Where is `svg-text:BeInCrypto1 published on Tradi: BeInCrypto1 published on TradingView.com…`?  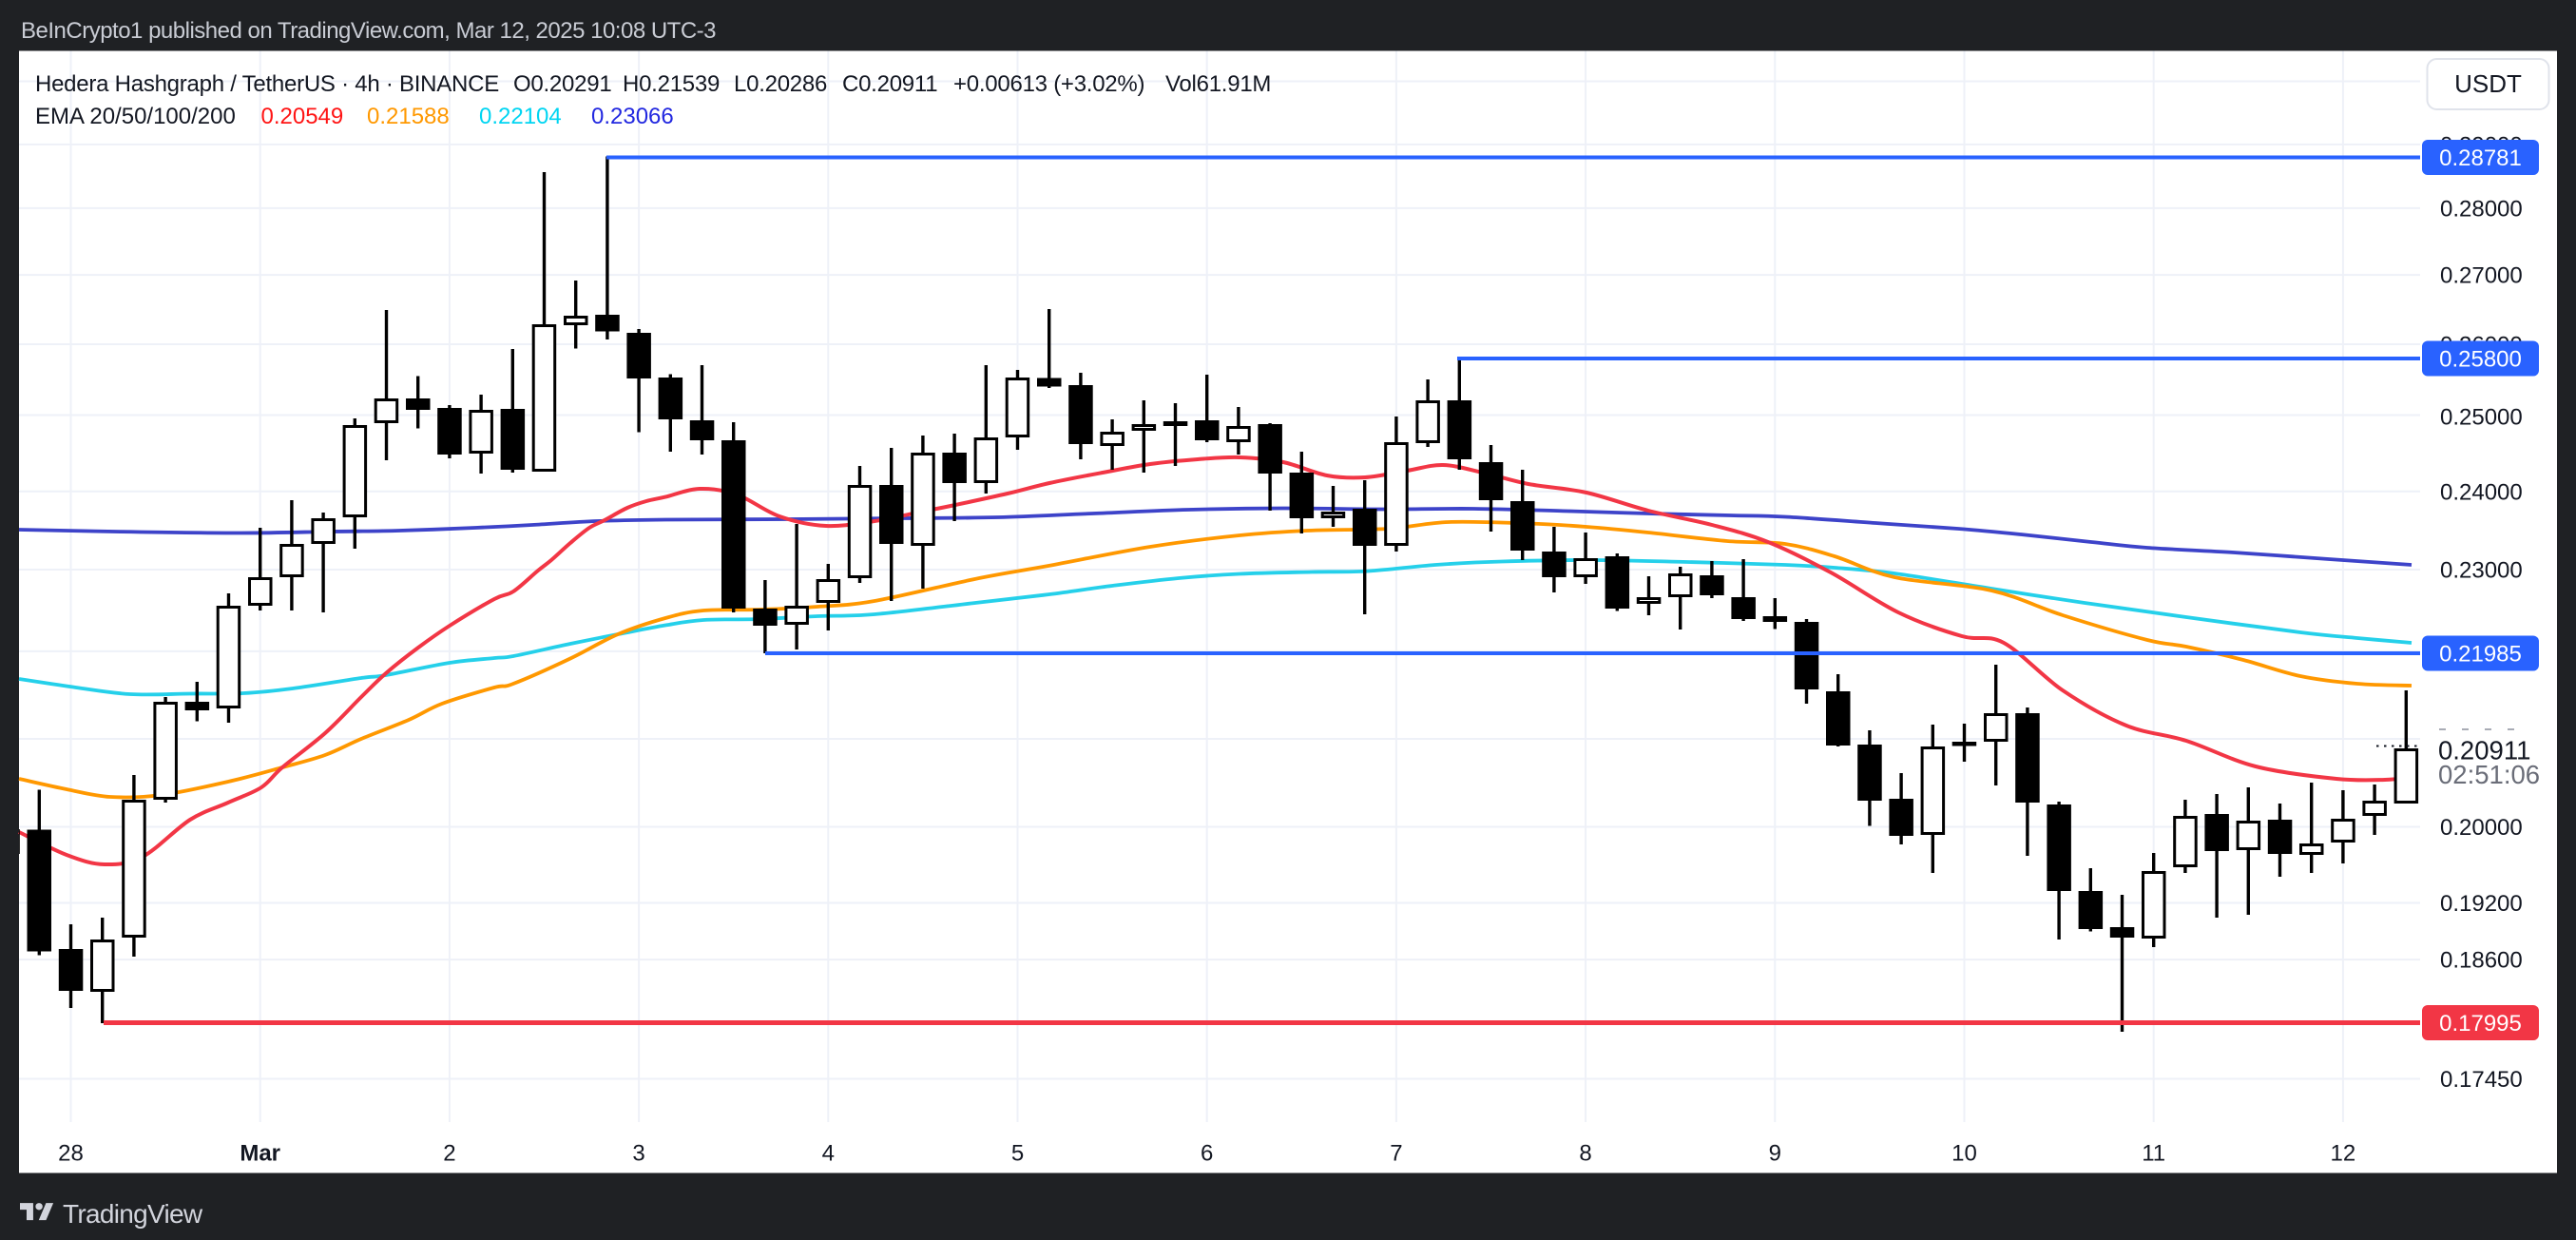 svg-text:BeInCrypto1 published on Tradi: BeInCrypto1 published on TradingView.com… is located at coordinates (368, 31).